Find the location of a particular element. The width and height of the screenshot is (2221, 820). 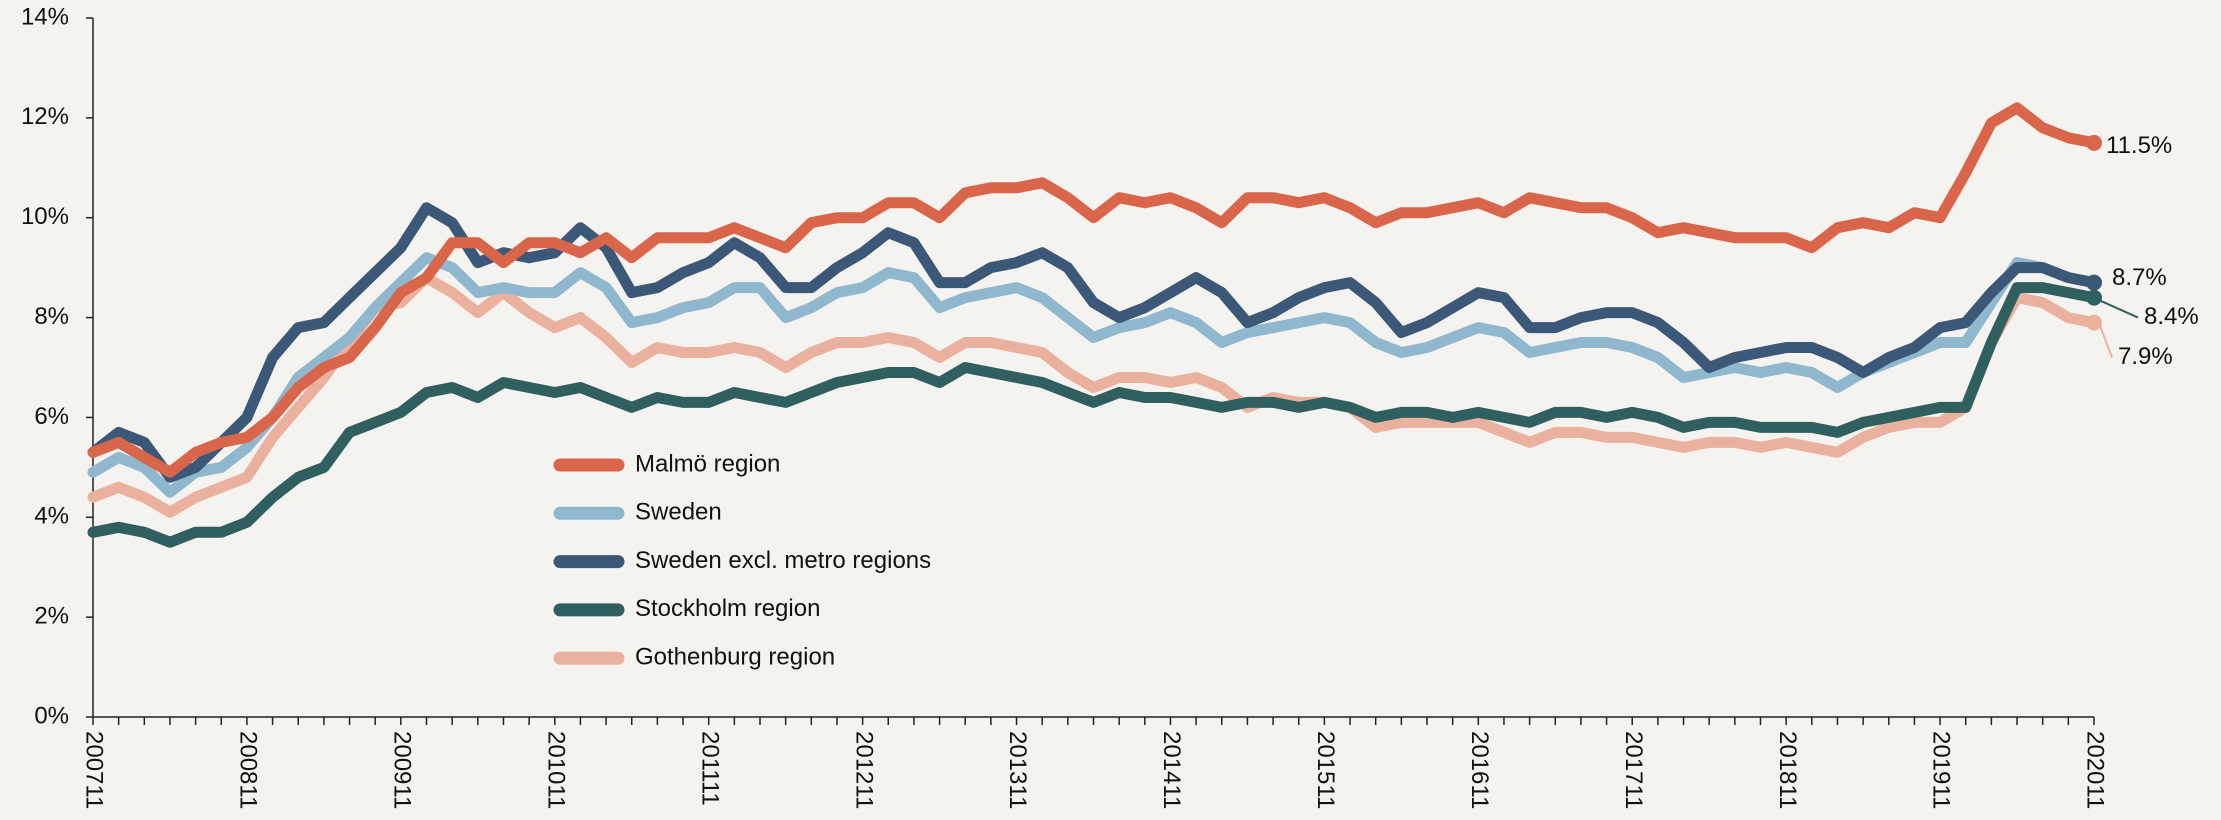

y-tick-label: 4% is located at coordinates (51, 516).